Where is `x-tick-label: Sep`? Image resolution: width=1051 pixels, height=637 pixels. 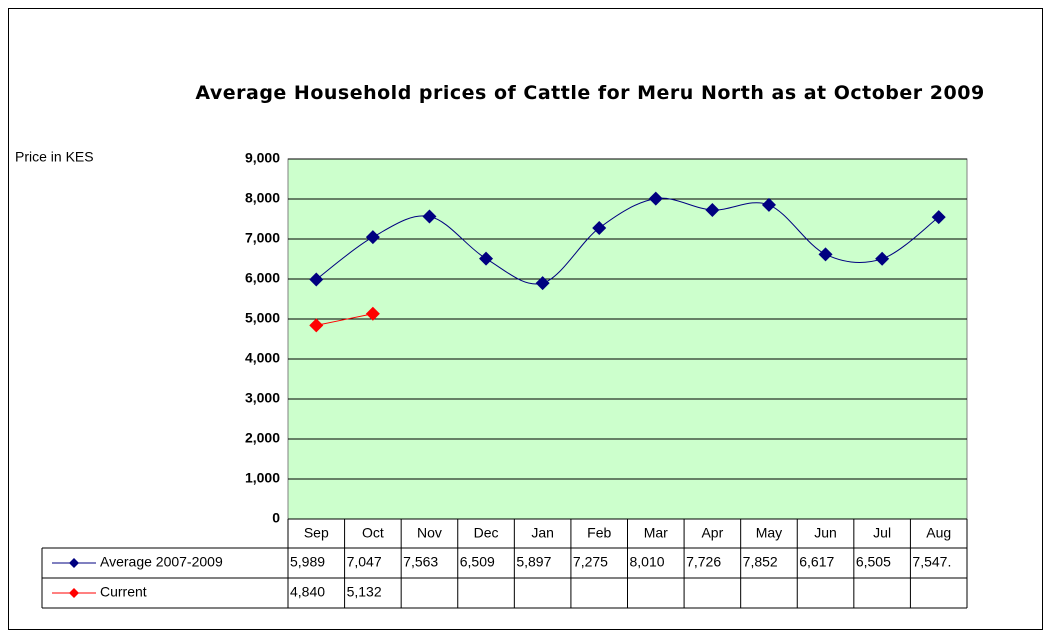 x-tick-label: Sep is located at coordinates (316, 533).